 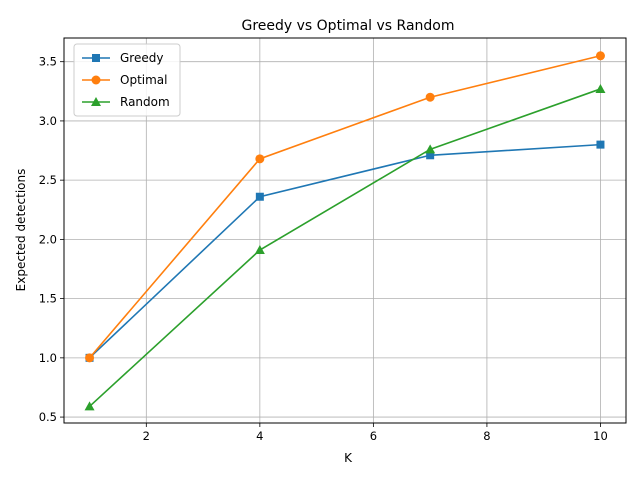 I want to click on y-tick-label: 1.0, so click(x=48, y=358).